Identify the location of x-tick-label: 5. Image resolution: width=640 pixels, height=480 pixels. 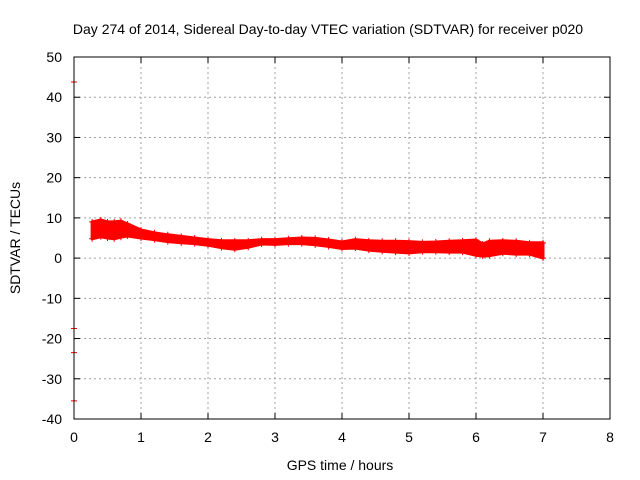
(409, 437).